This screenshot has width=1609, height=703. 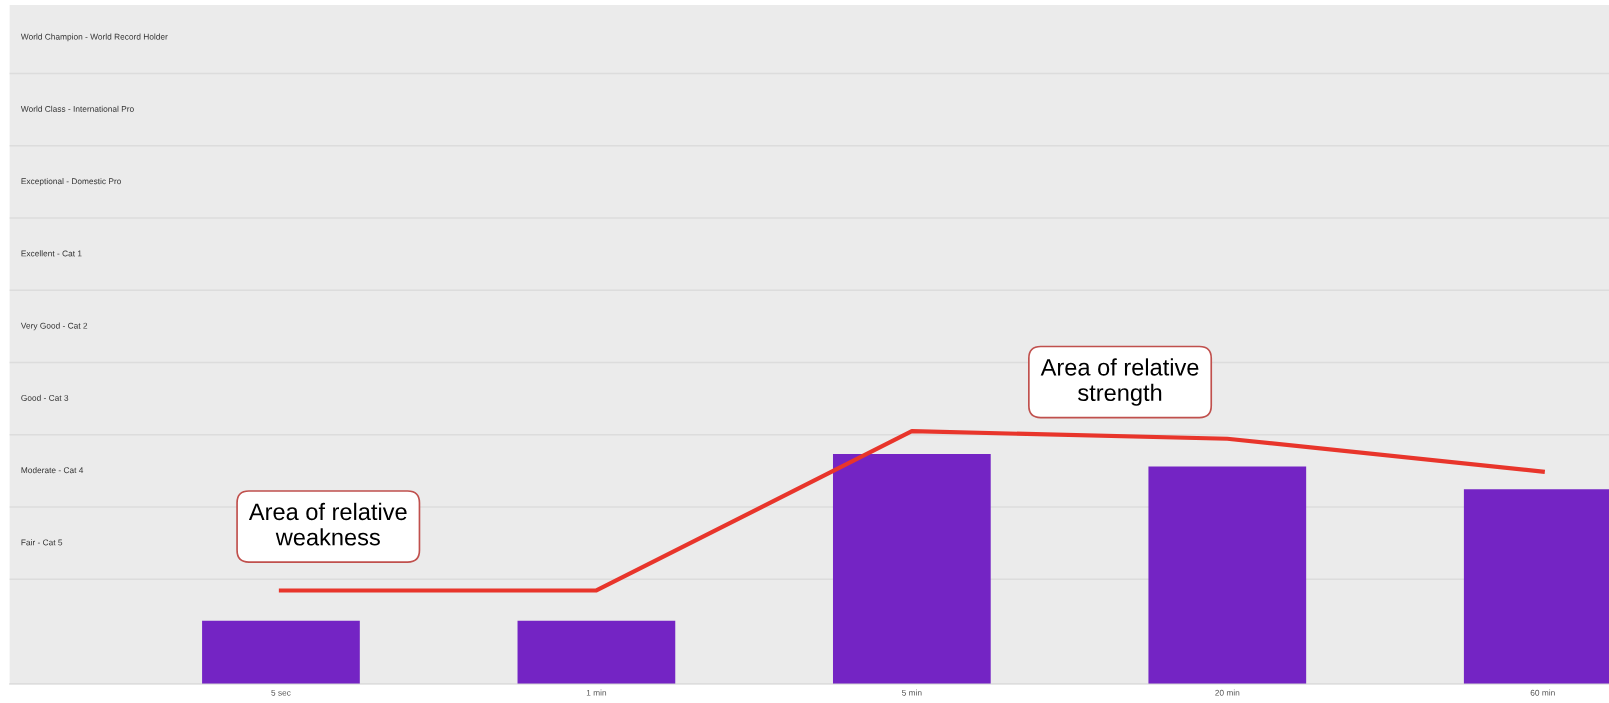 I want to click on text: Excellent - Cat 1, so click(x=51, y=253).